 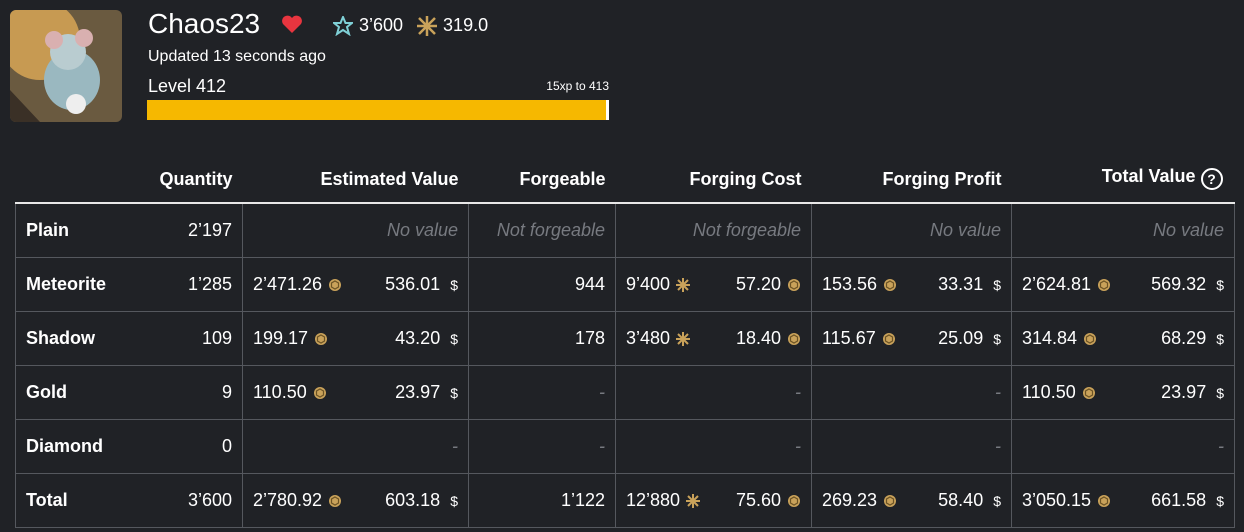 I want to click on value-group: 9’400, so click(x=658, y=284).